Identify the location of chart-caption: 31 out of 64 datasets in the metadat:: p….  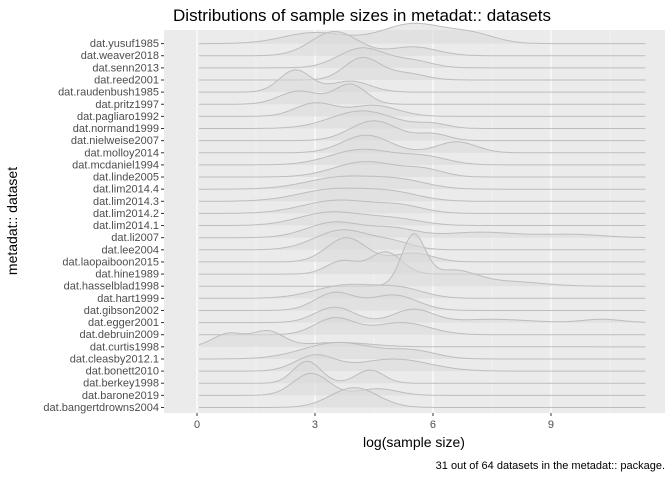
(550, 466).